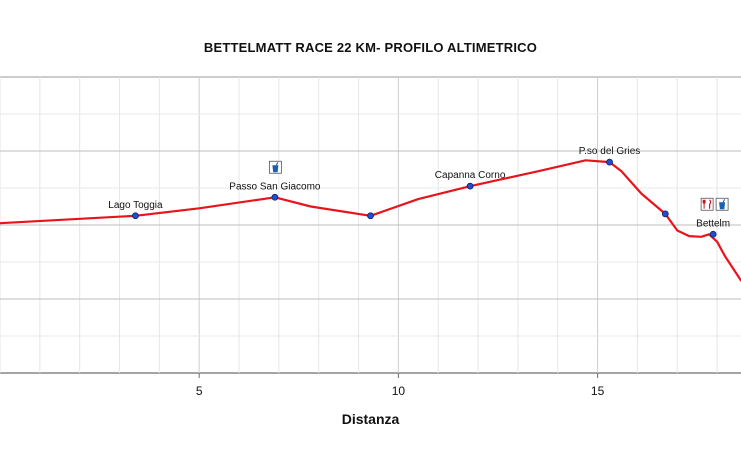 The width and height of the screenshot is (741, 452). I want to click on waypoint-label: Passo San Giacomo, so click(275, 186).